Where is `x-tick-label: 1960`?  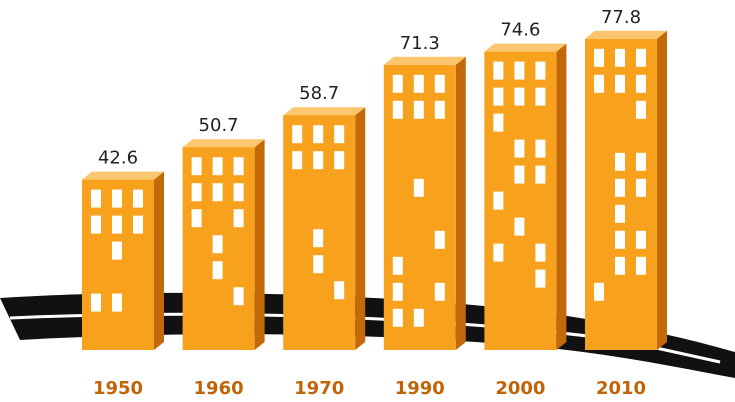 x-tick-label: 1960 is located at coordinates (219, 388).